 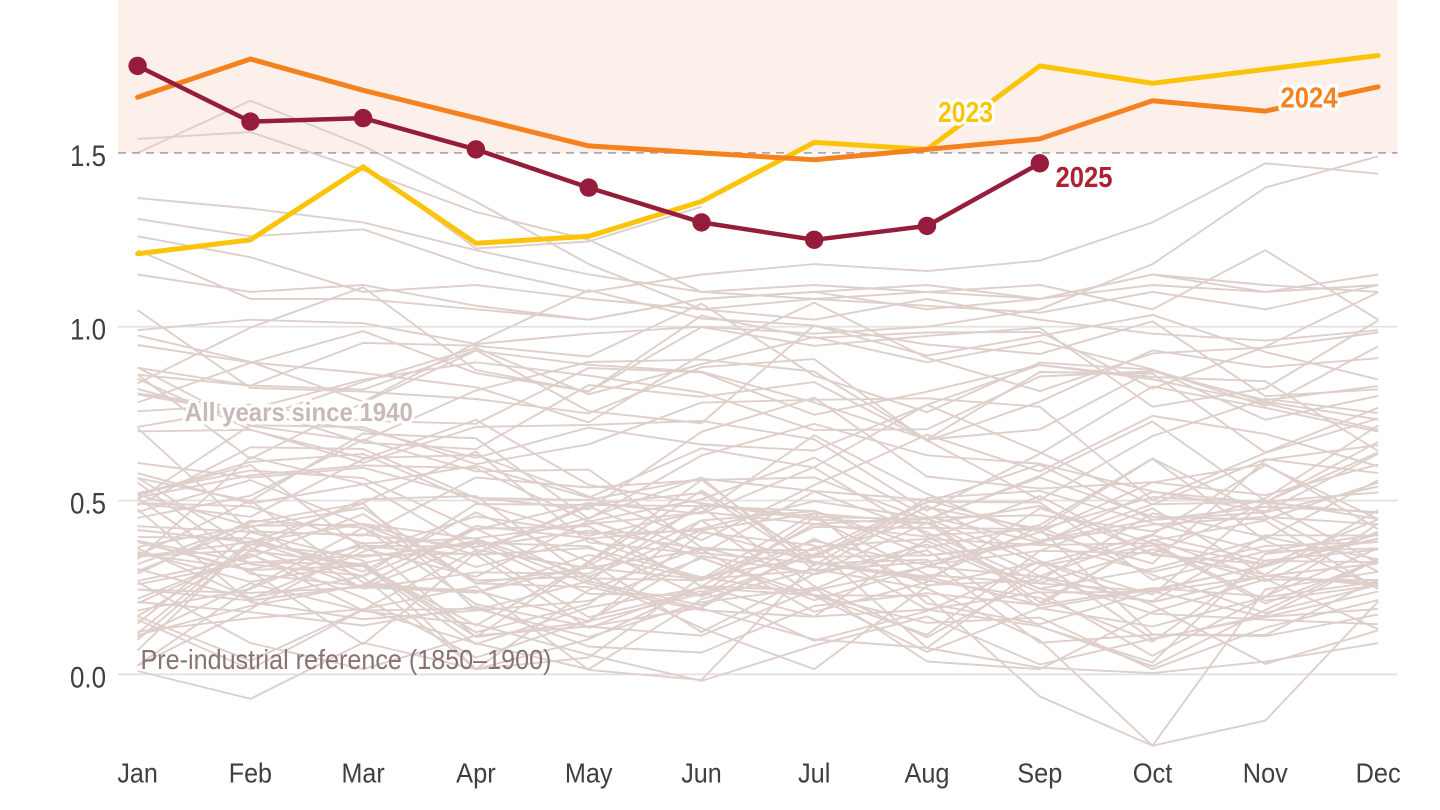 What do you see at coordinates (137, 773) in the screenshot?
I see `svg-text: Jan` at bounding box center [137, 773].